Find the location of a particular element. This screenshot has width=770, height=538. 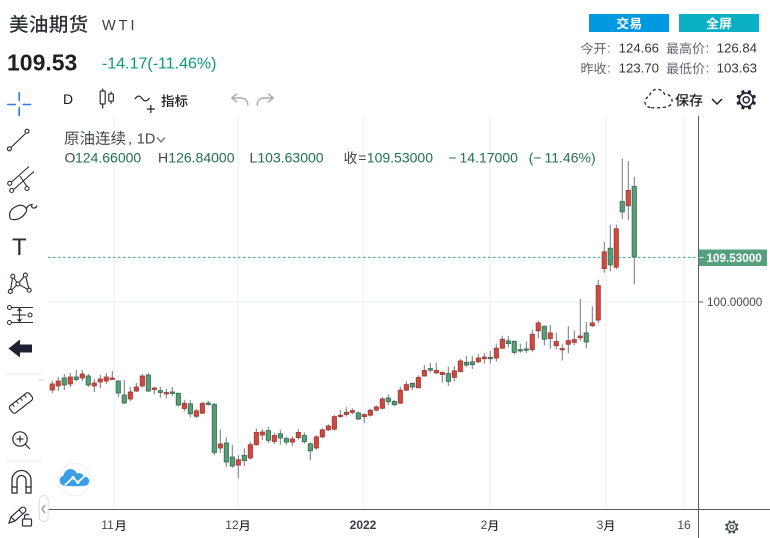

svg-text: 11 is located at coordinates (107, 525).